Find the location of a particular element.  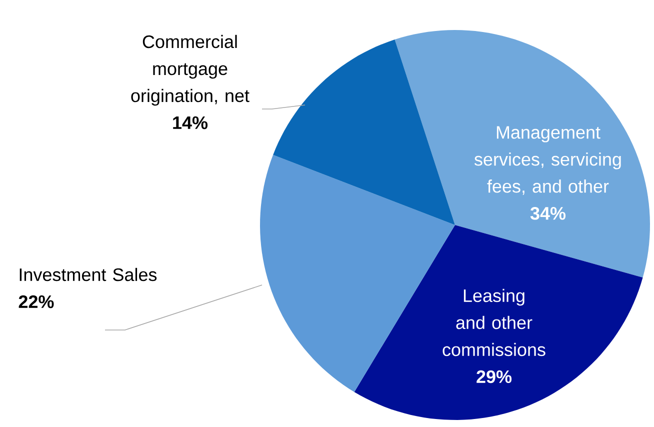

data-label: 22% is located at coordinates (36, 301).